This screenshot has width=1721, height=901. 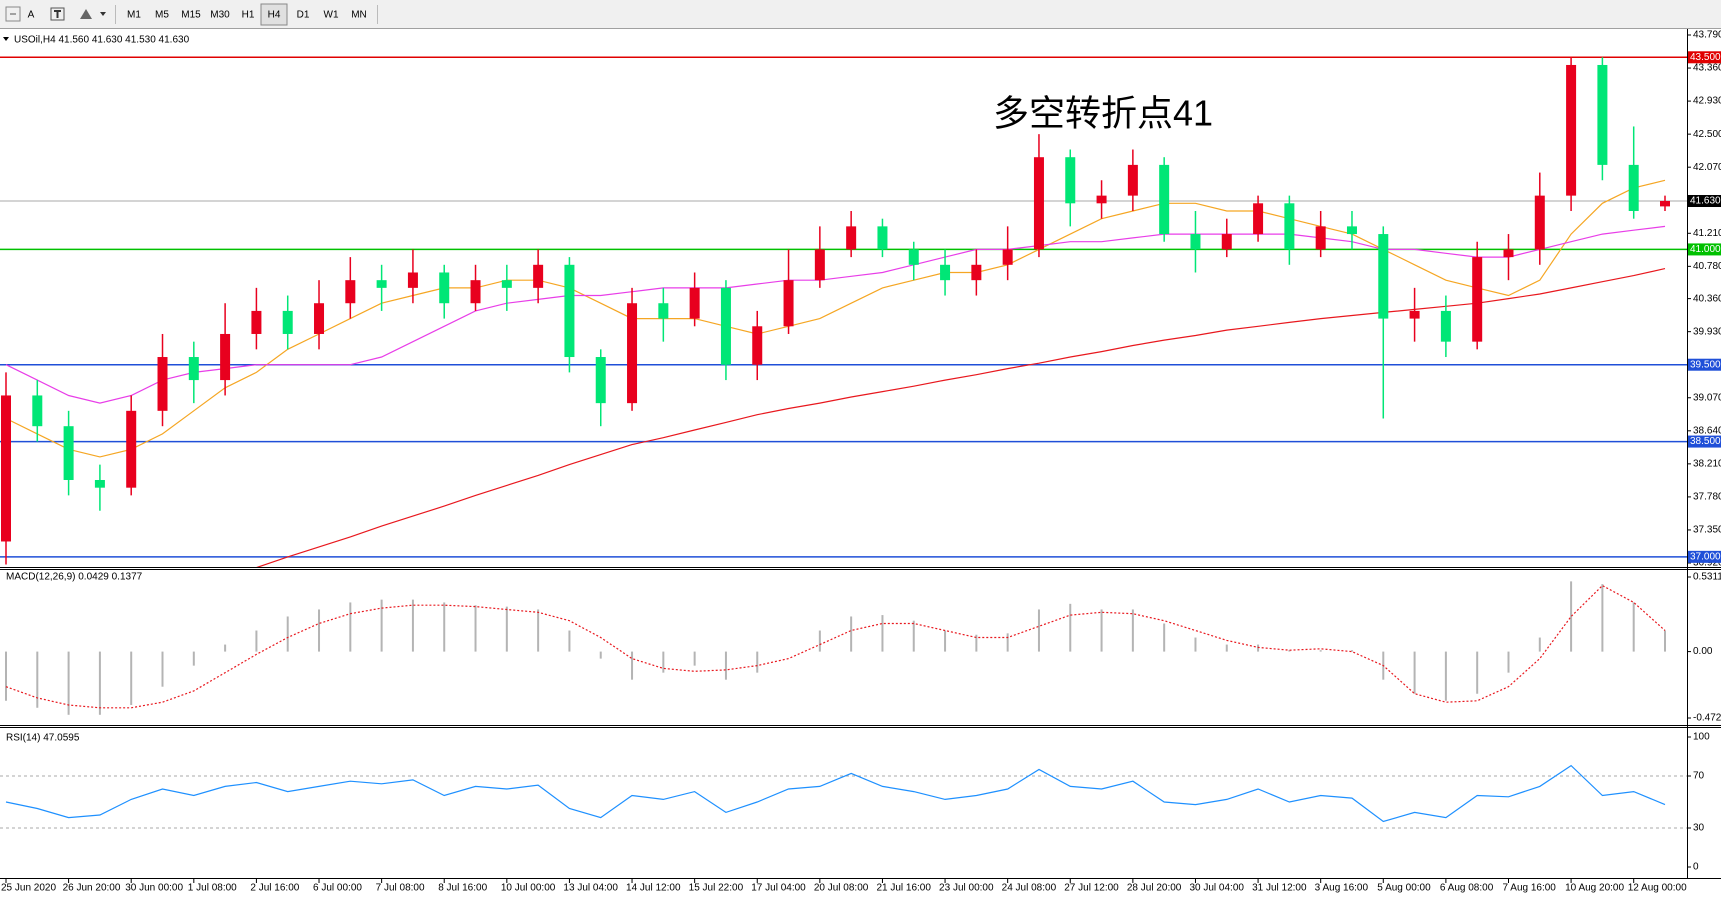 What do you see at coordinates (590, 888) in the screenshot?
I see `x-tick-label: 13 Jul 04:00` at bounding box center [590, 888].